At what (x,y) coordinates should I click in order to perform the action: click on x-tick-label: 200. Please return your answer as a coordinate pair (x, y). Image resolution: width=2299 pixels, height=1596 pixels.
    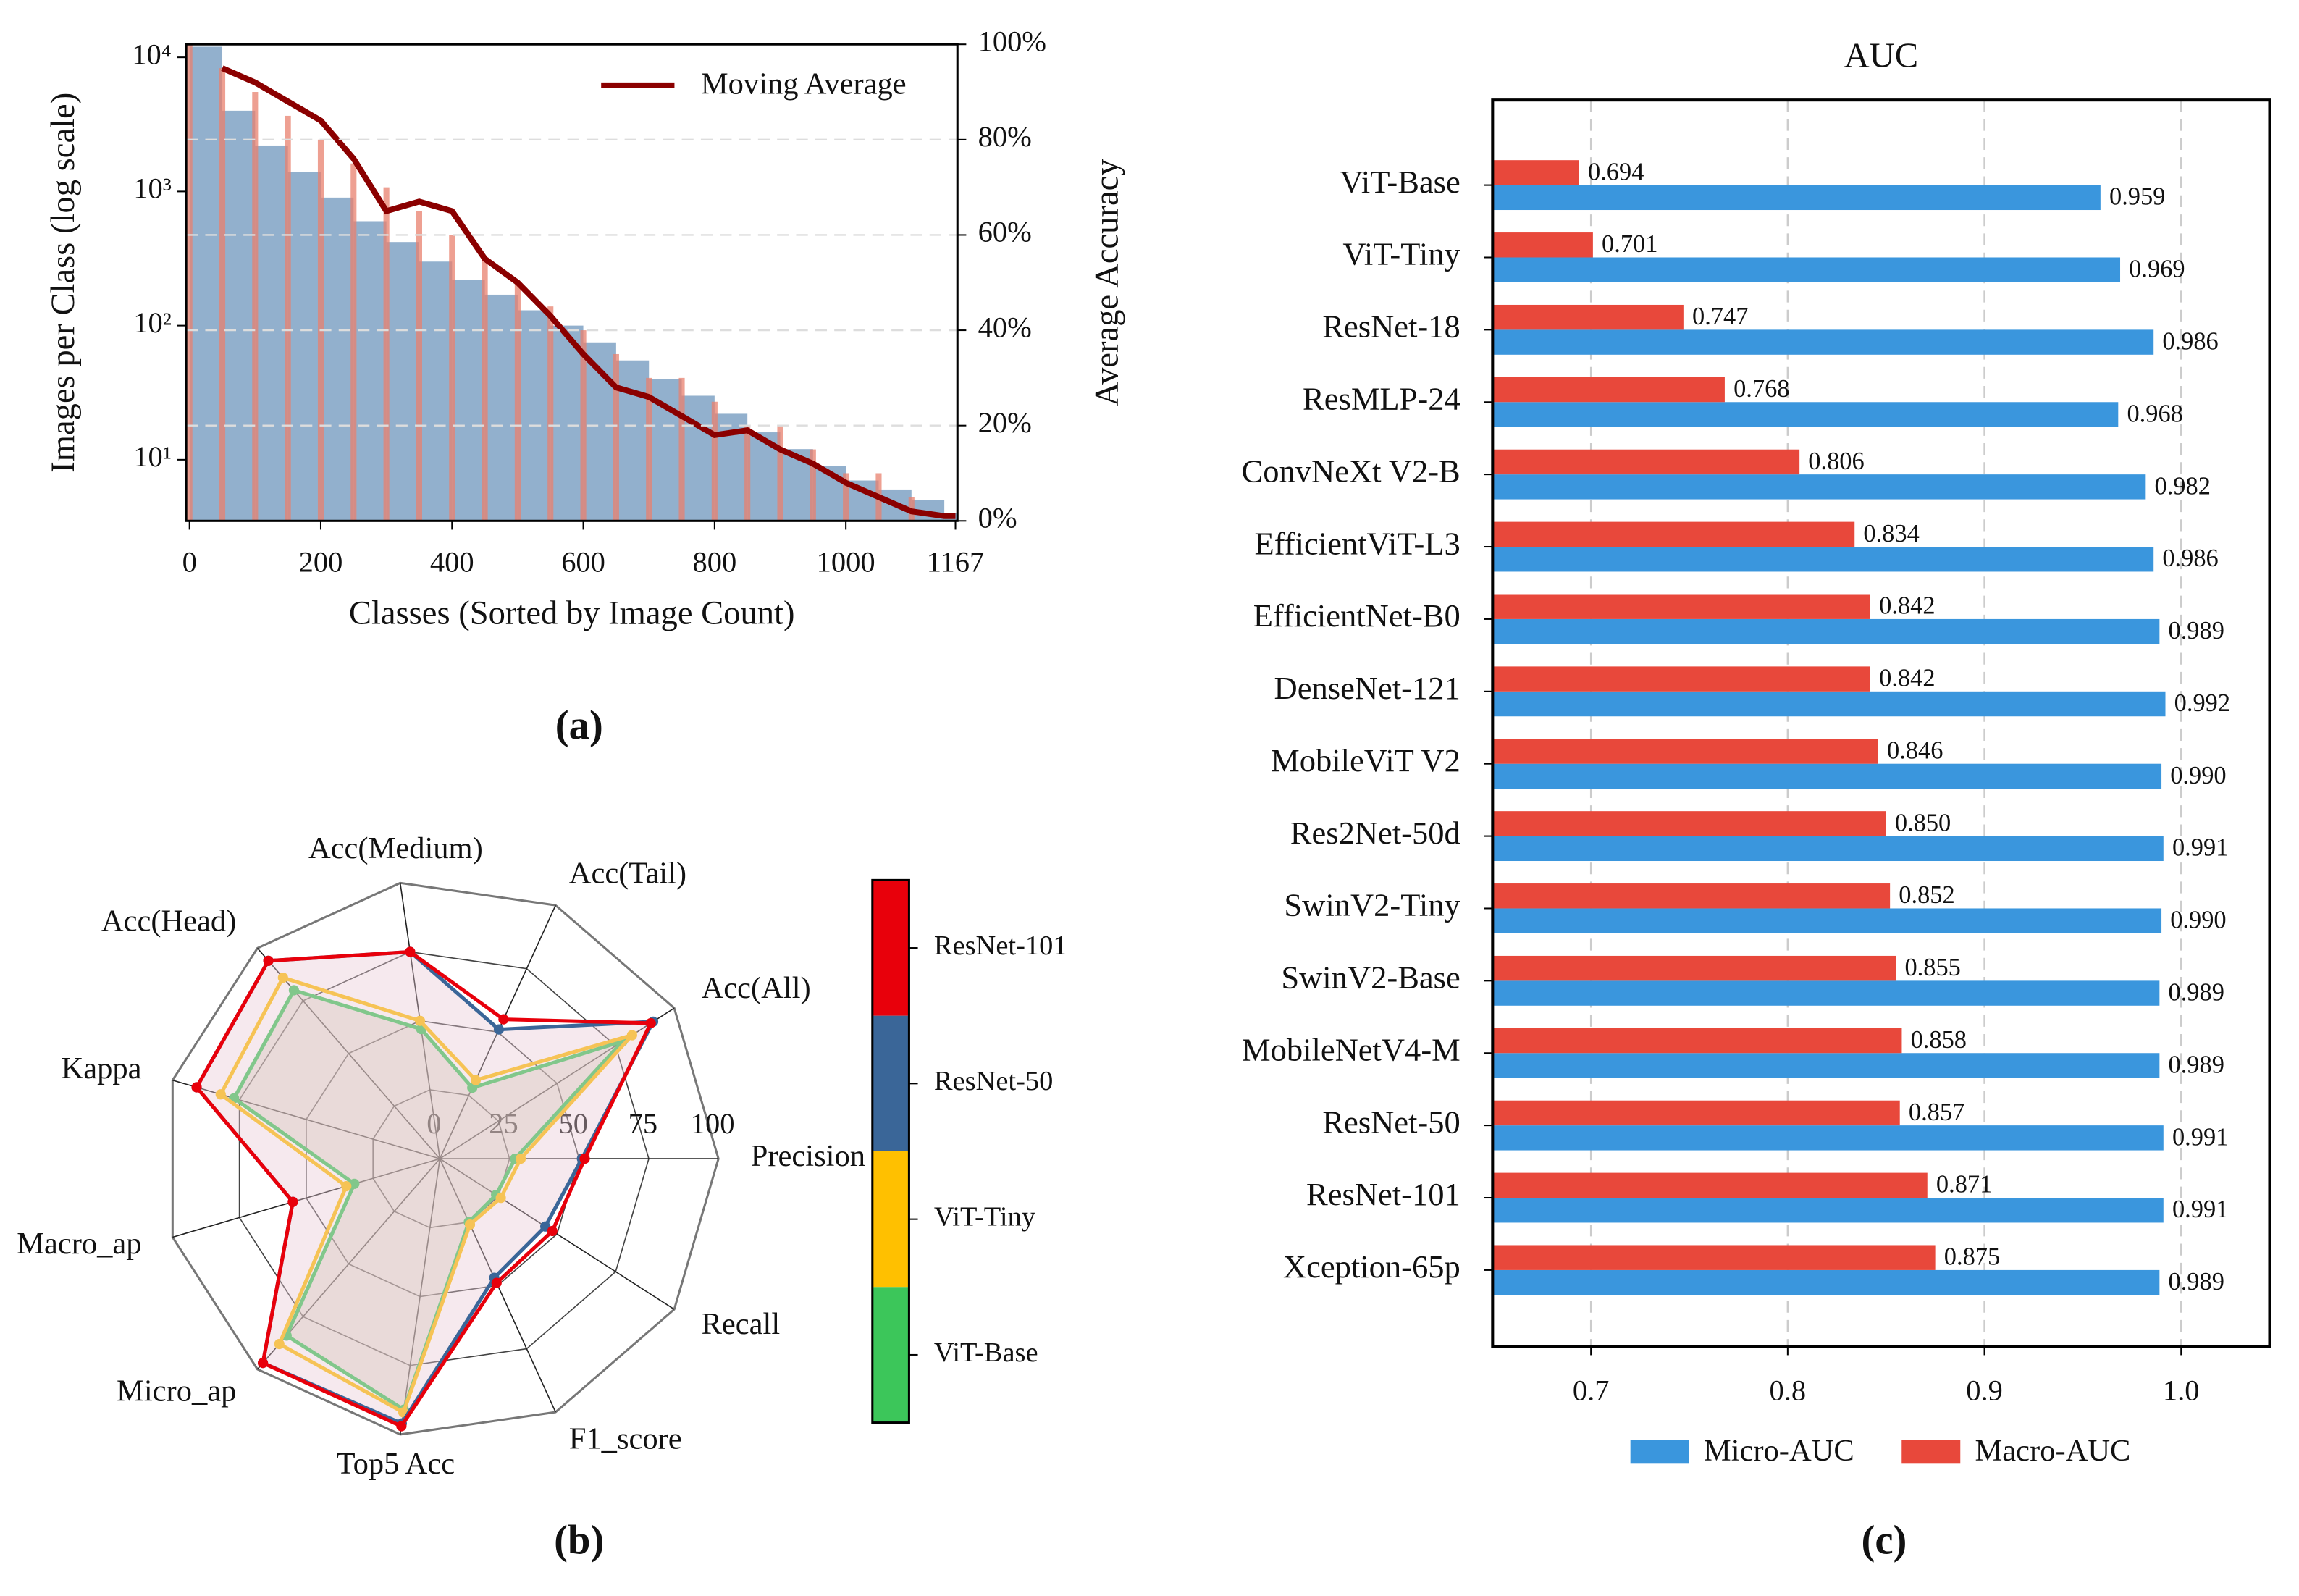
    Looking at the image, I should click on (321, 561).